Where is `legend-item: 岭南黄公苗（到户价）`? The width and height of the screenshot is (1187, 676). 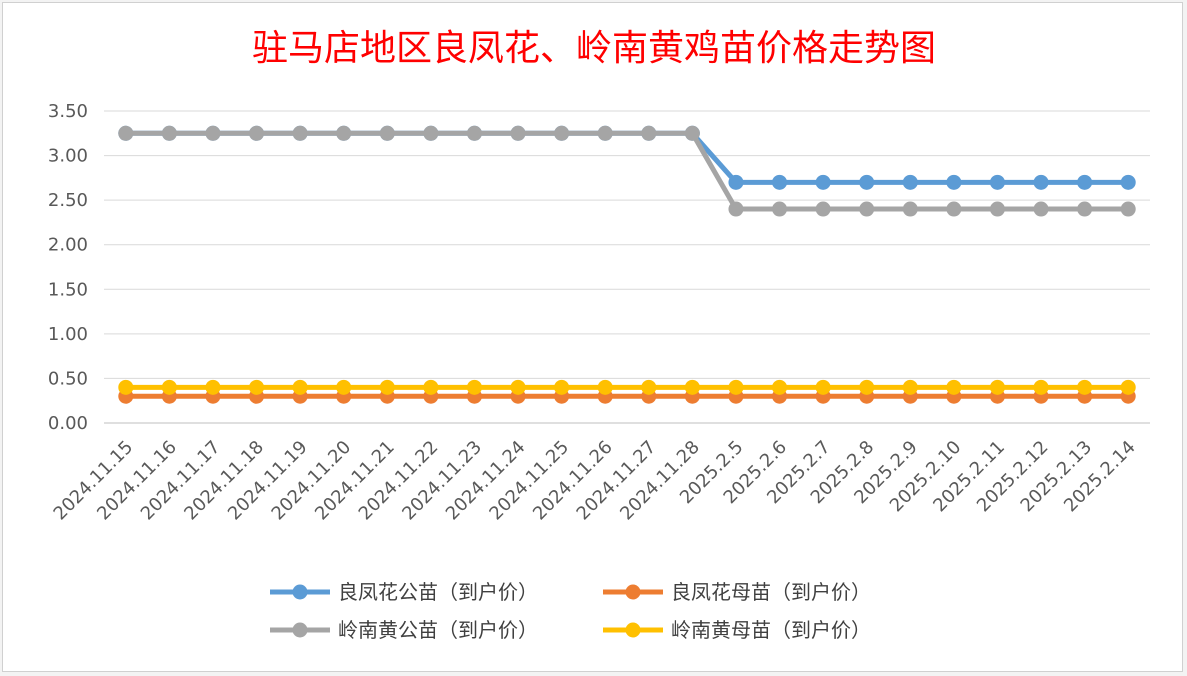 legend-item: 岭南黄公苗（到户价） is located at coordinates (404, 630).